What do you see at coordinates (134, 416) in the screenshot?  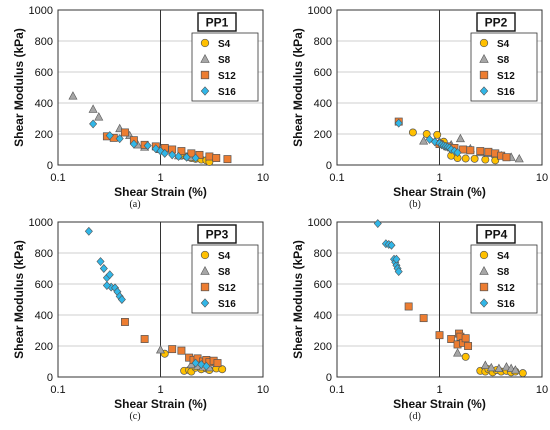 I see `panel-caption: (c)` at bounding box center [134, 416].